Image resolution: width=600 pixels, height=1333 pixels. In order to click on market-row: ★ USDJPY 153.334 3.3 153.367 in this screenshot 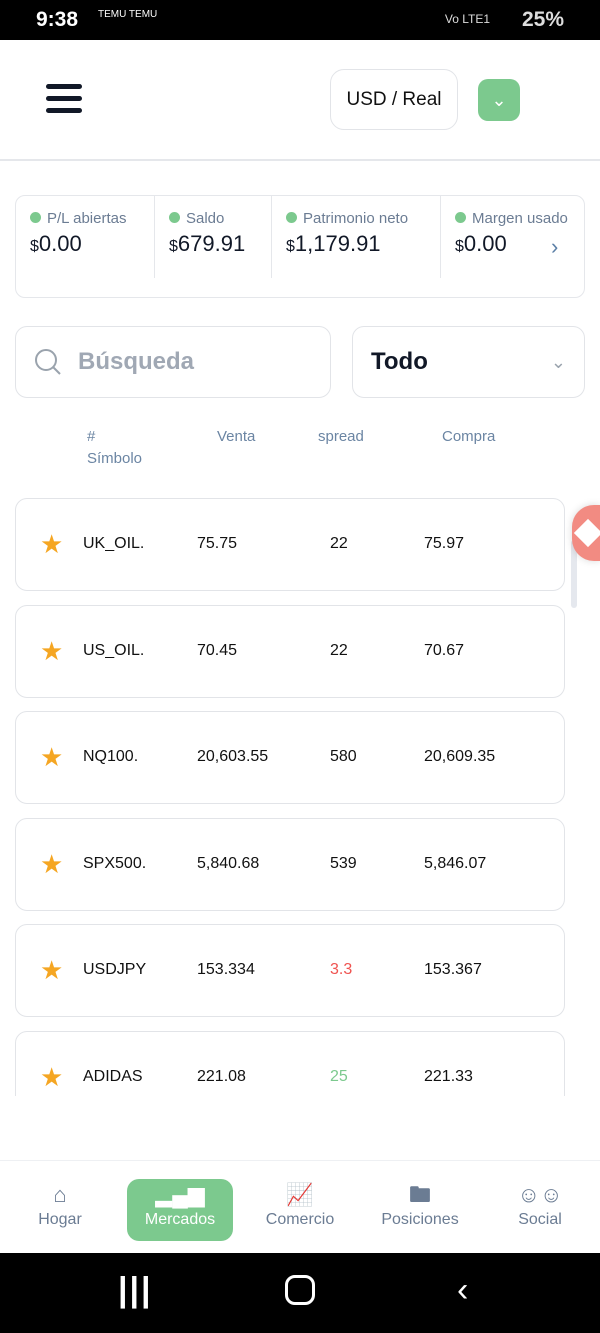, I will do `click(290, 971)`.